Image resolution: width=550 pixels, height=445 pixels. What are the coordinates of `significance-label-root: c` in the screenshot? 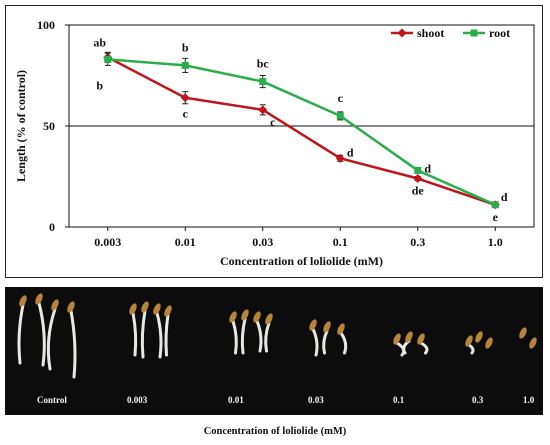 It's located at (341, 98).